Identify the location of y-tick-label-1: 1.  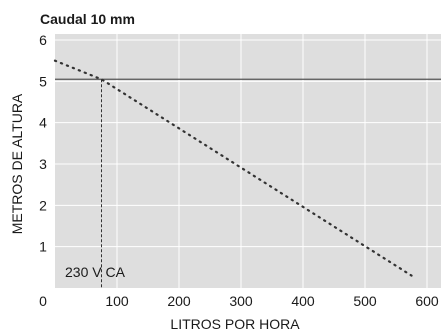
(43, 247).